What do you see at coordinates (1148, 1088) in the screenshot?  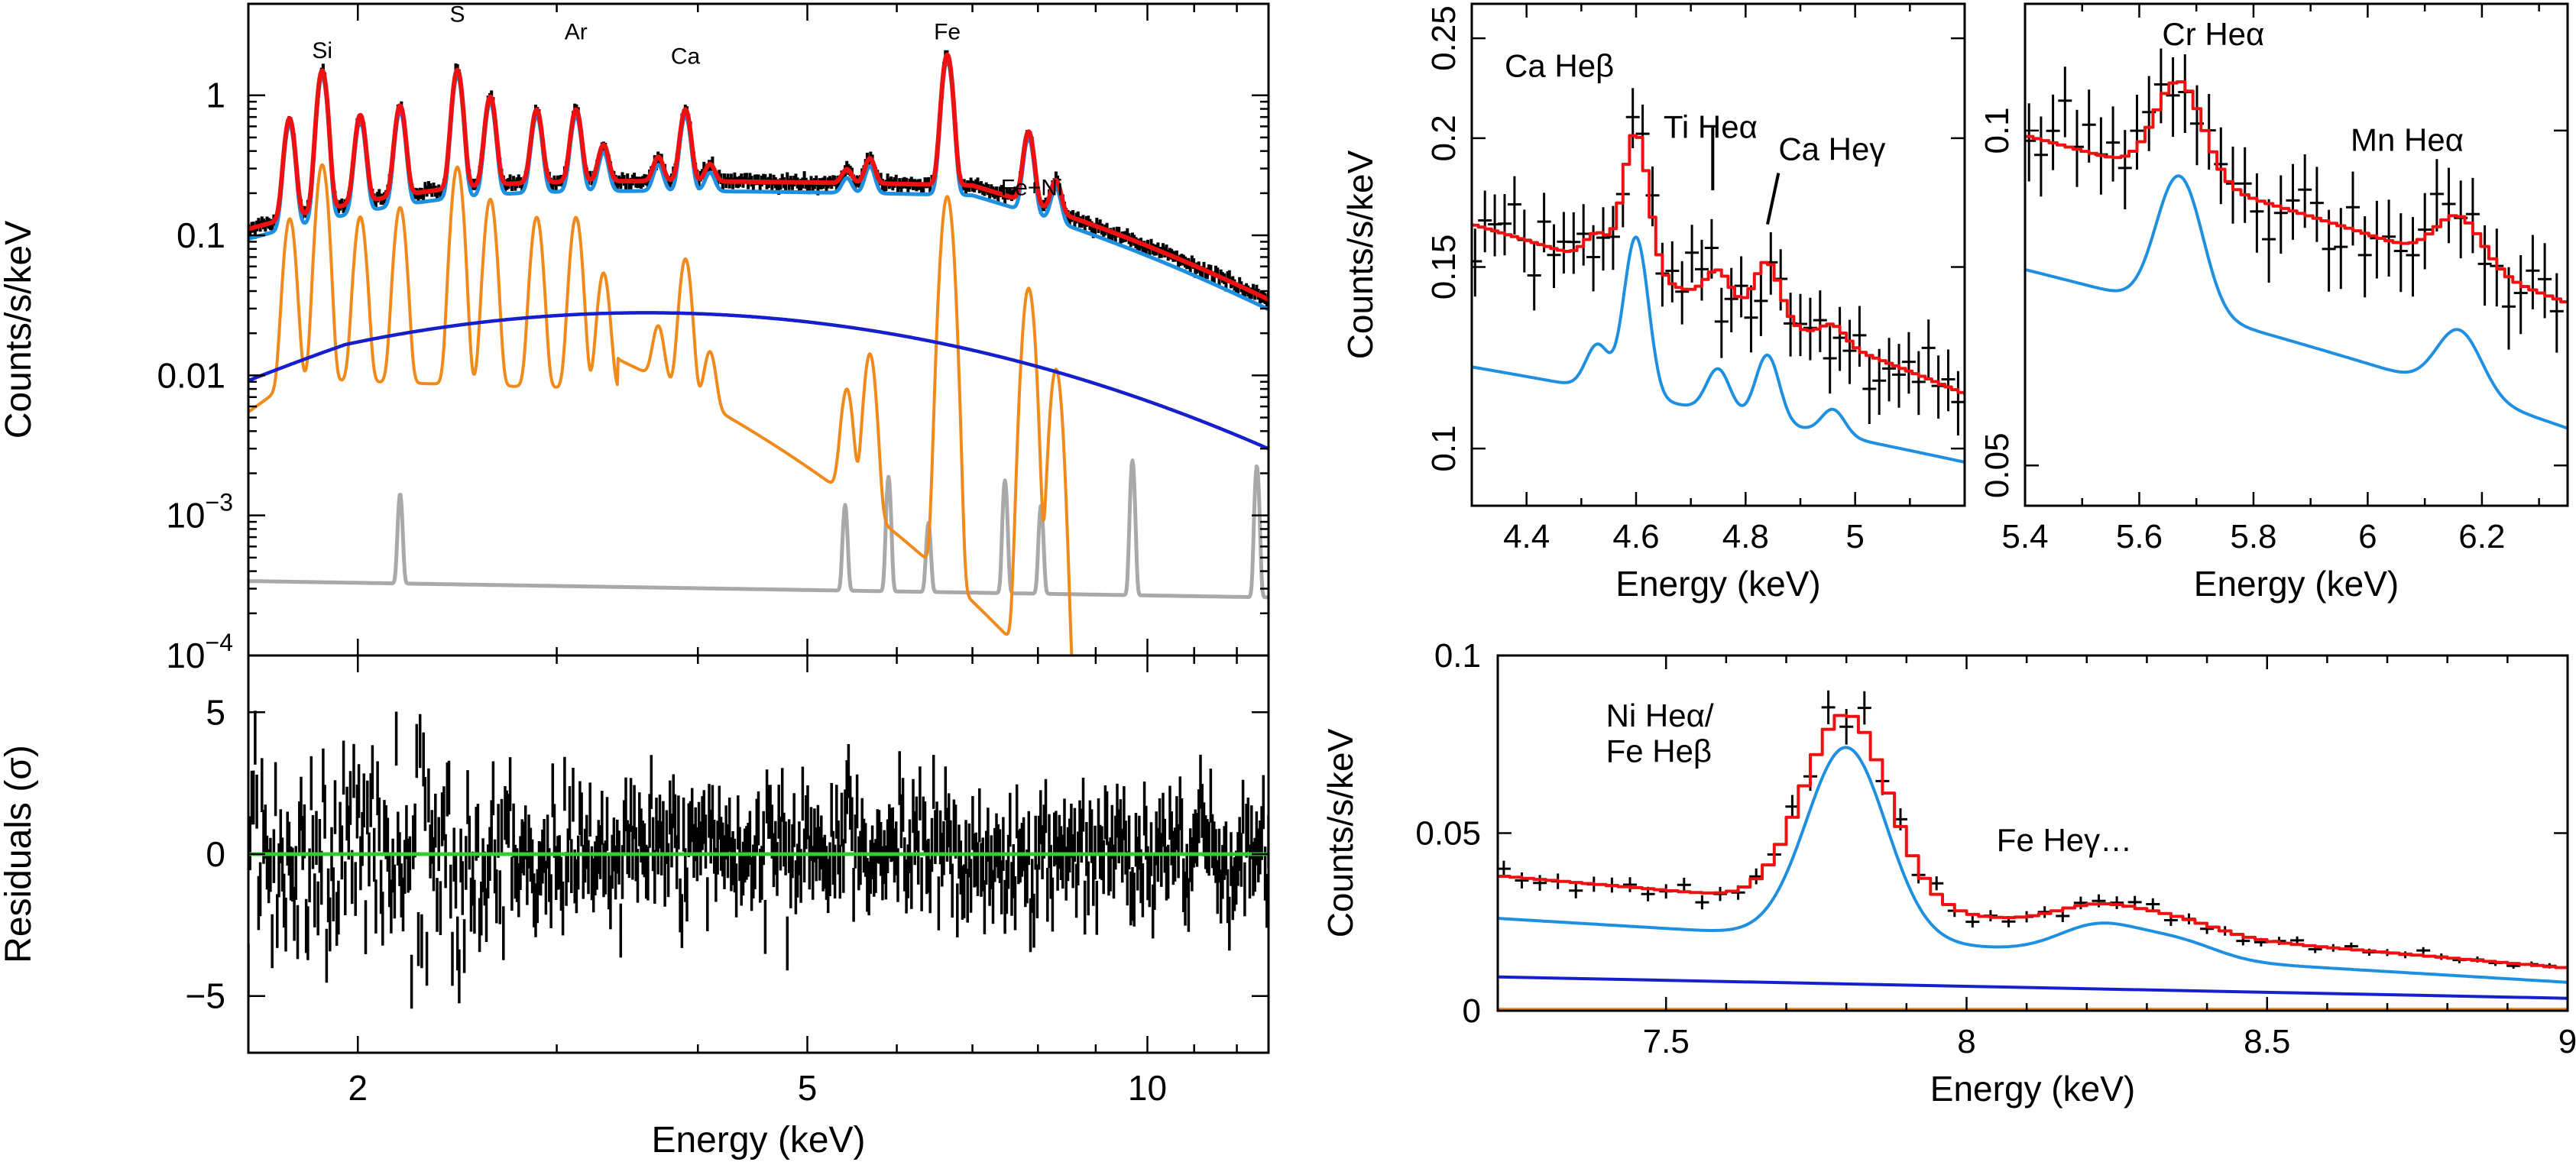 I see `residual-x-tick-label: 10` at bounding box center [1148, 1088].